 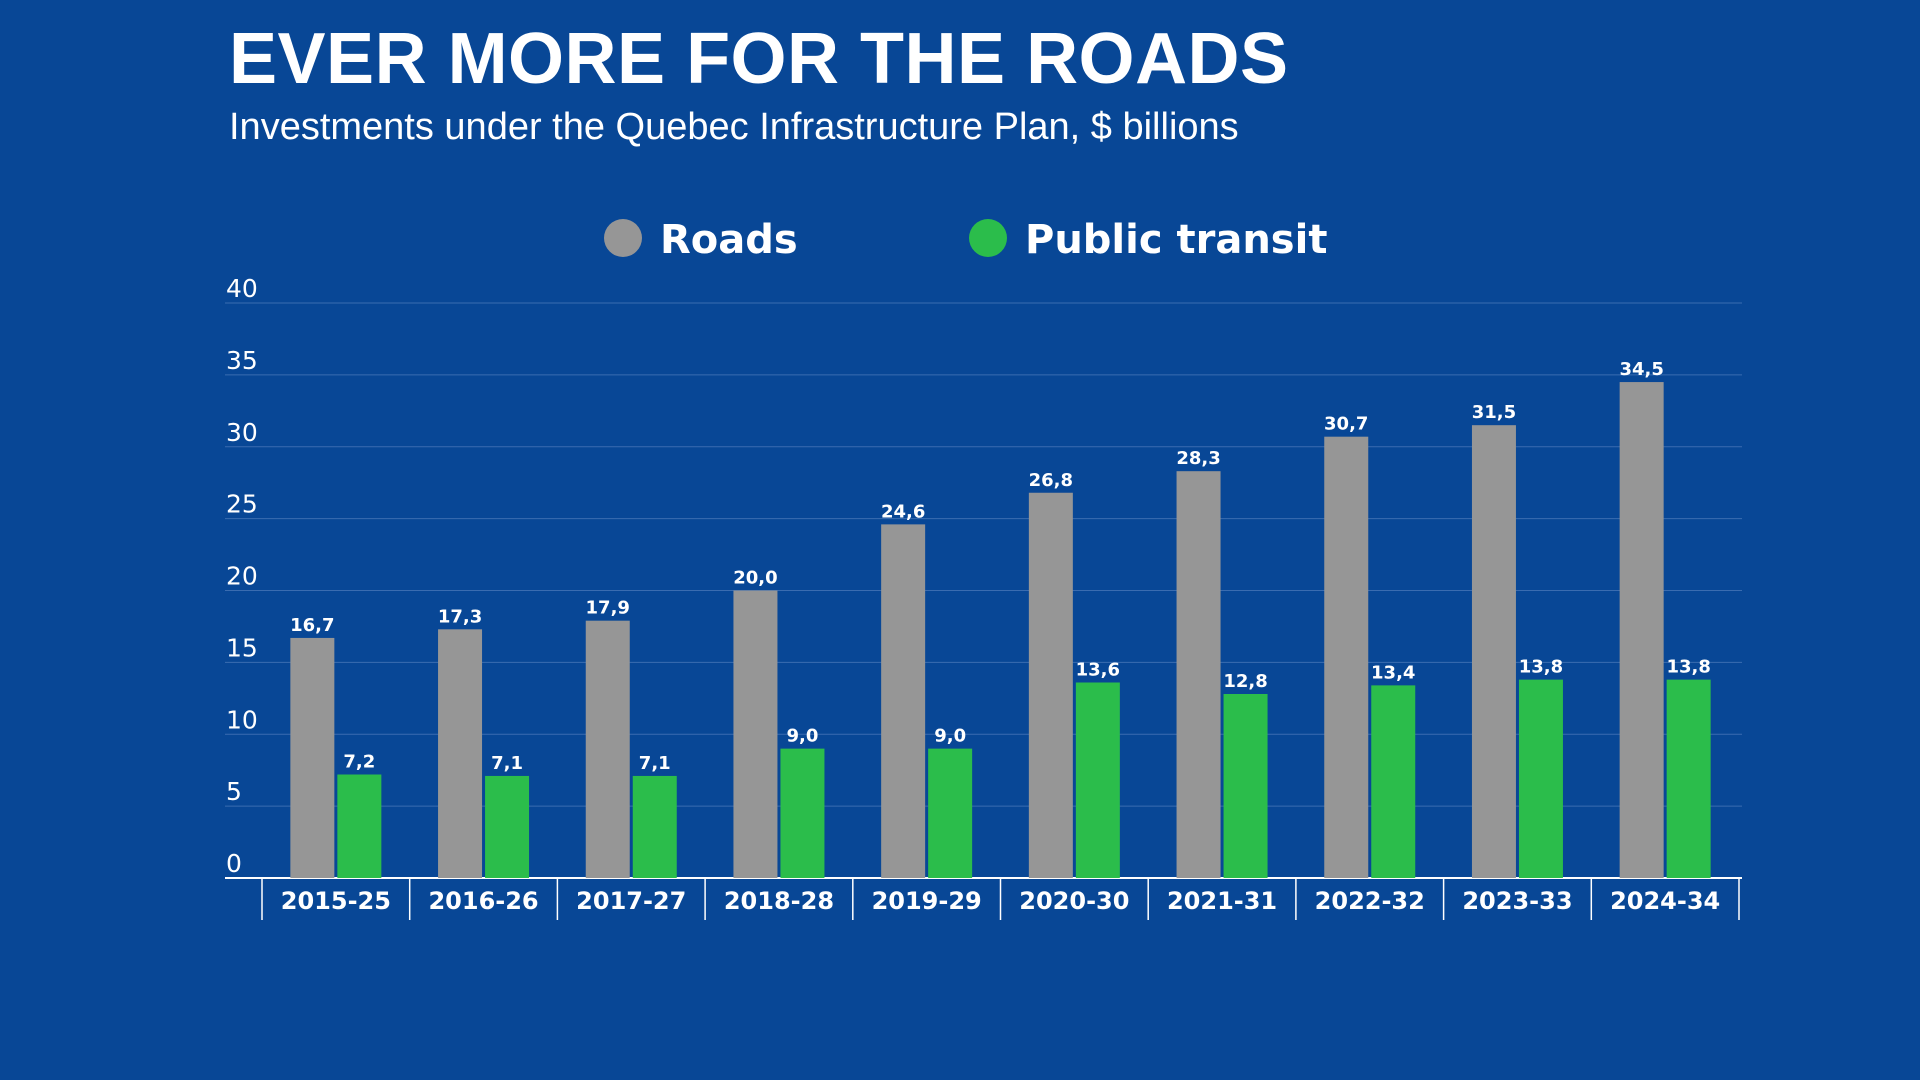 What do you see at coordinates (759, 59) in the screenshot?
I see `chart-title: EVER MORE FOR THE ROADS` at bounding box center [759, 59].